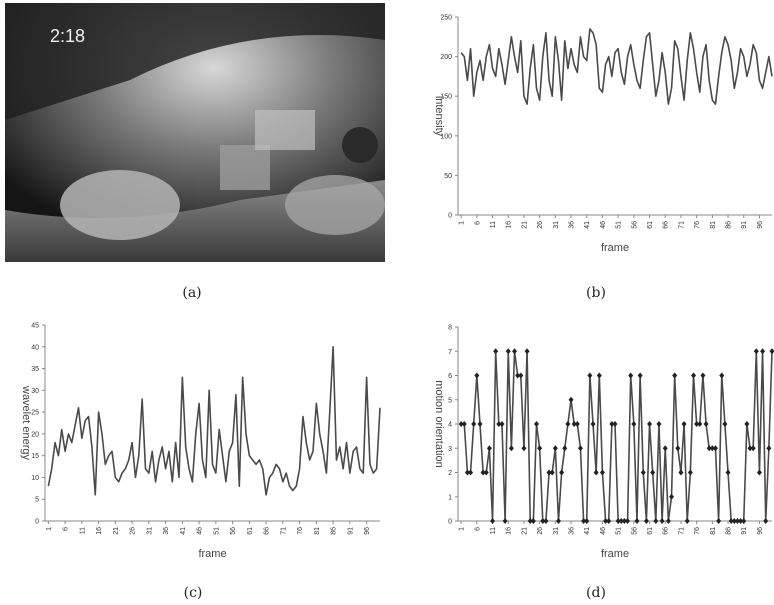 Image resolution: width=774 pixels, height=605 pixels. What do you see at coordinates (439, 423) in the screenshot?
I see `y-axis-title: motion orientation` at bounding box center [439, 423].